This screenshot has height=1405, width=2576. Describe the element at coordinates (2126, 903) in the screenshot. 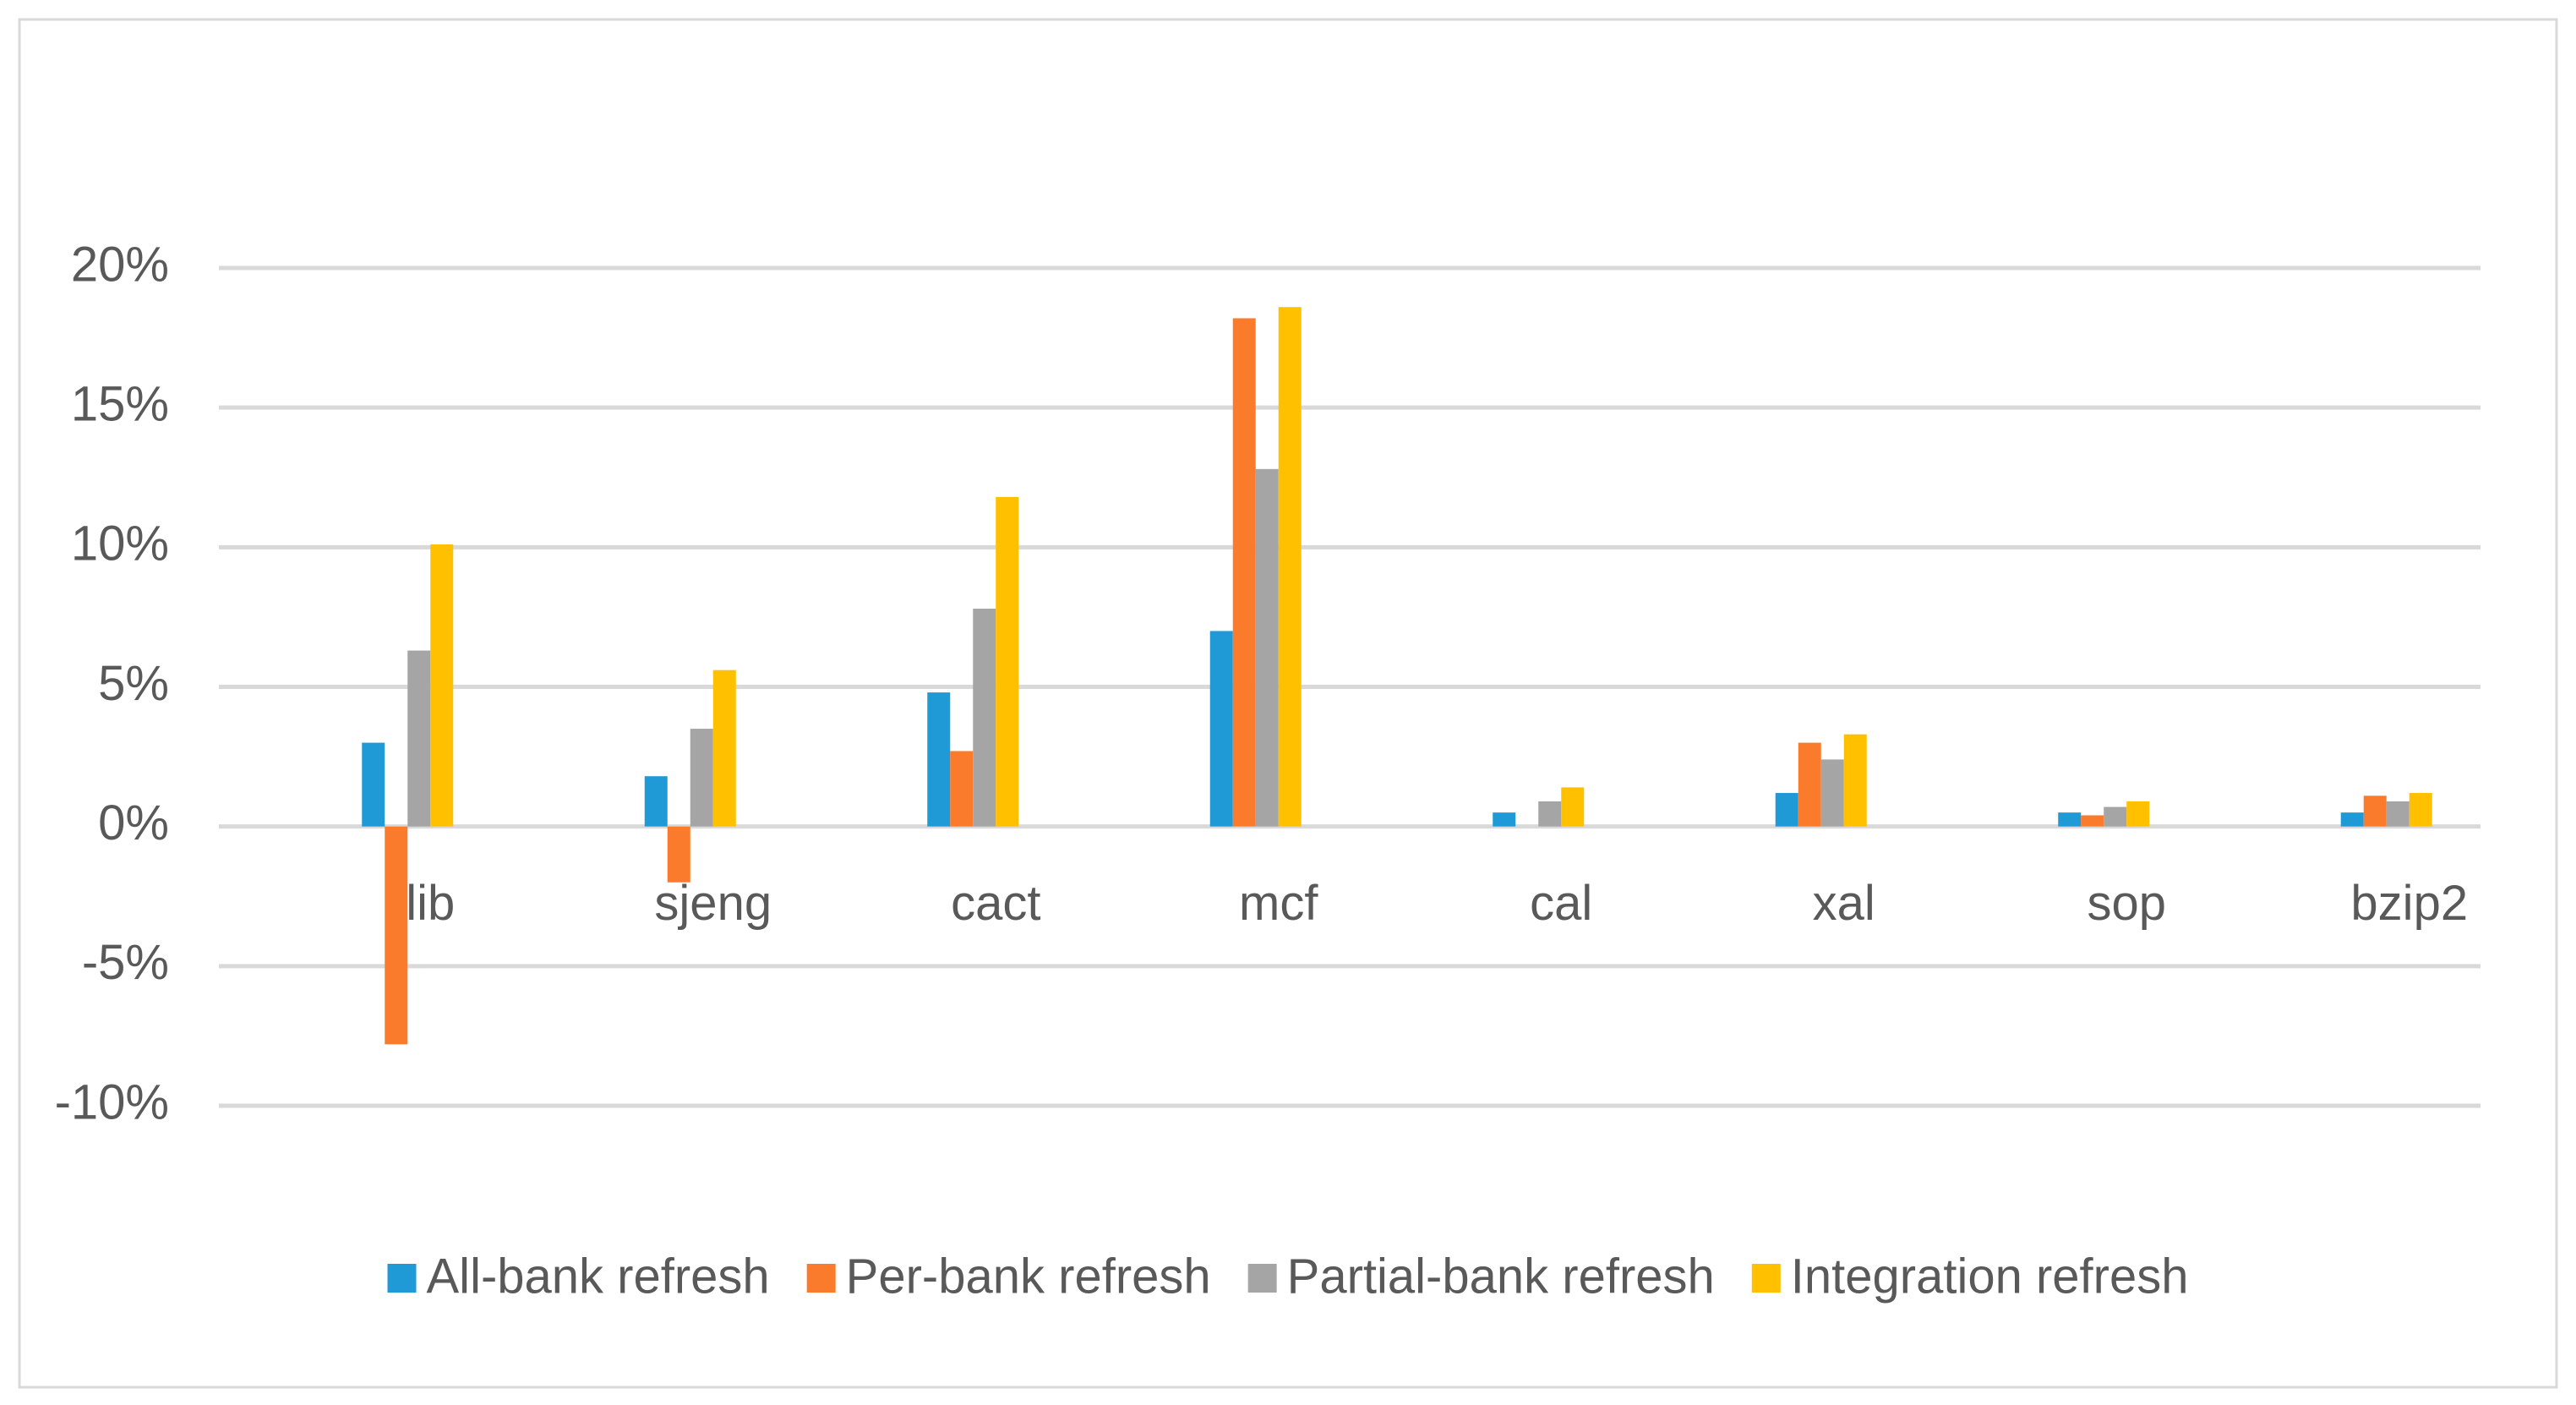

I see `x-tick-label: sop` at that location.